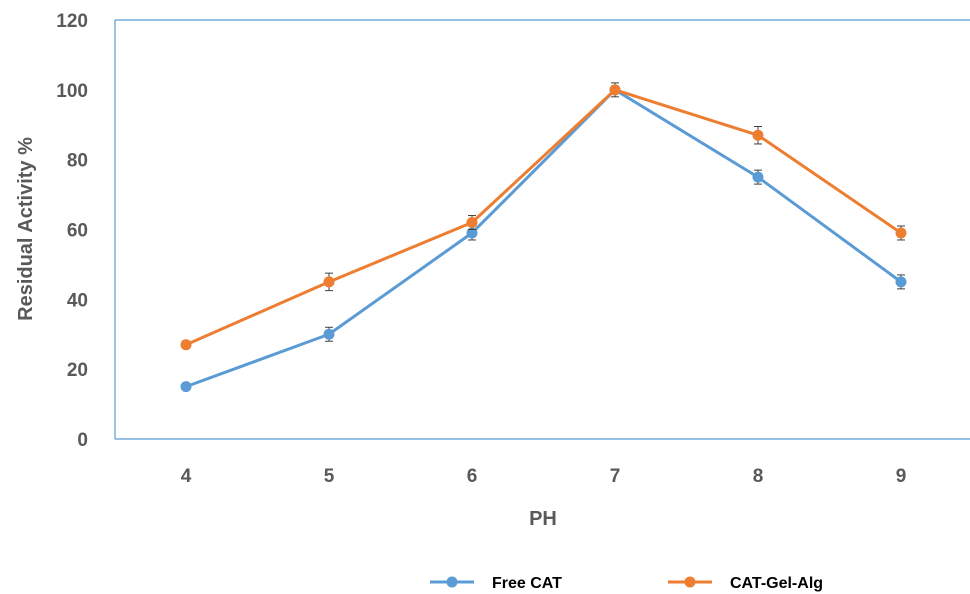 Image resolution: width=970 pixels, height=594 pixels. What do you see at coordinates (626, 583) in the screenshot?
I see `legend: Free CAT CAT-Gel-Alg` at bounding box center [626, 583].